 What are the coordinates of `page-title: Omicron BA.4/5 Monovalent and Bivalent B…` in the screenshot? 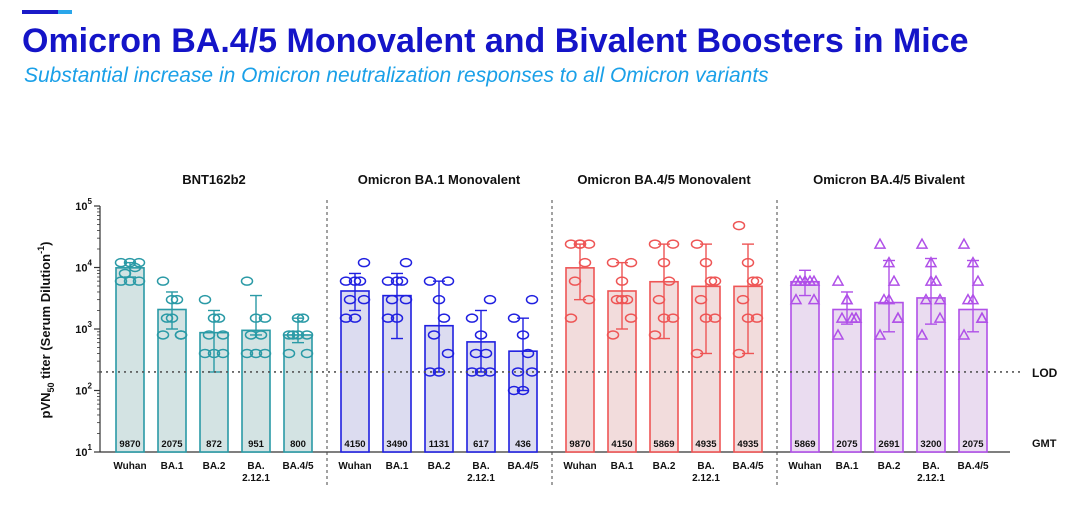 It's located at (495, 41).